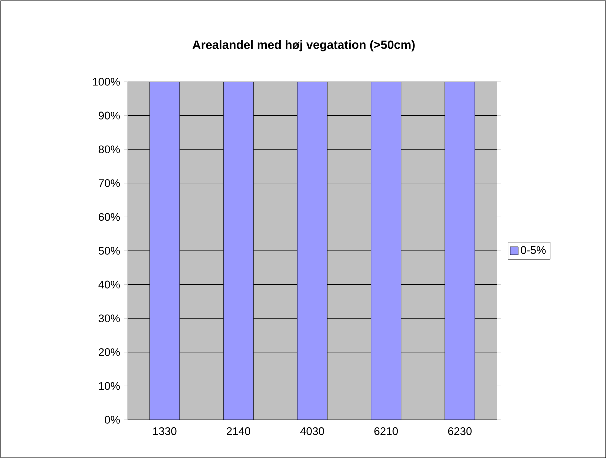  I want to click on y-tick-label: 70%, so click(109, 184).